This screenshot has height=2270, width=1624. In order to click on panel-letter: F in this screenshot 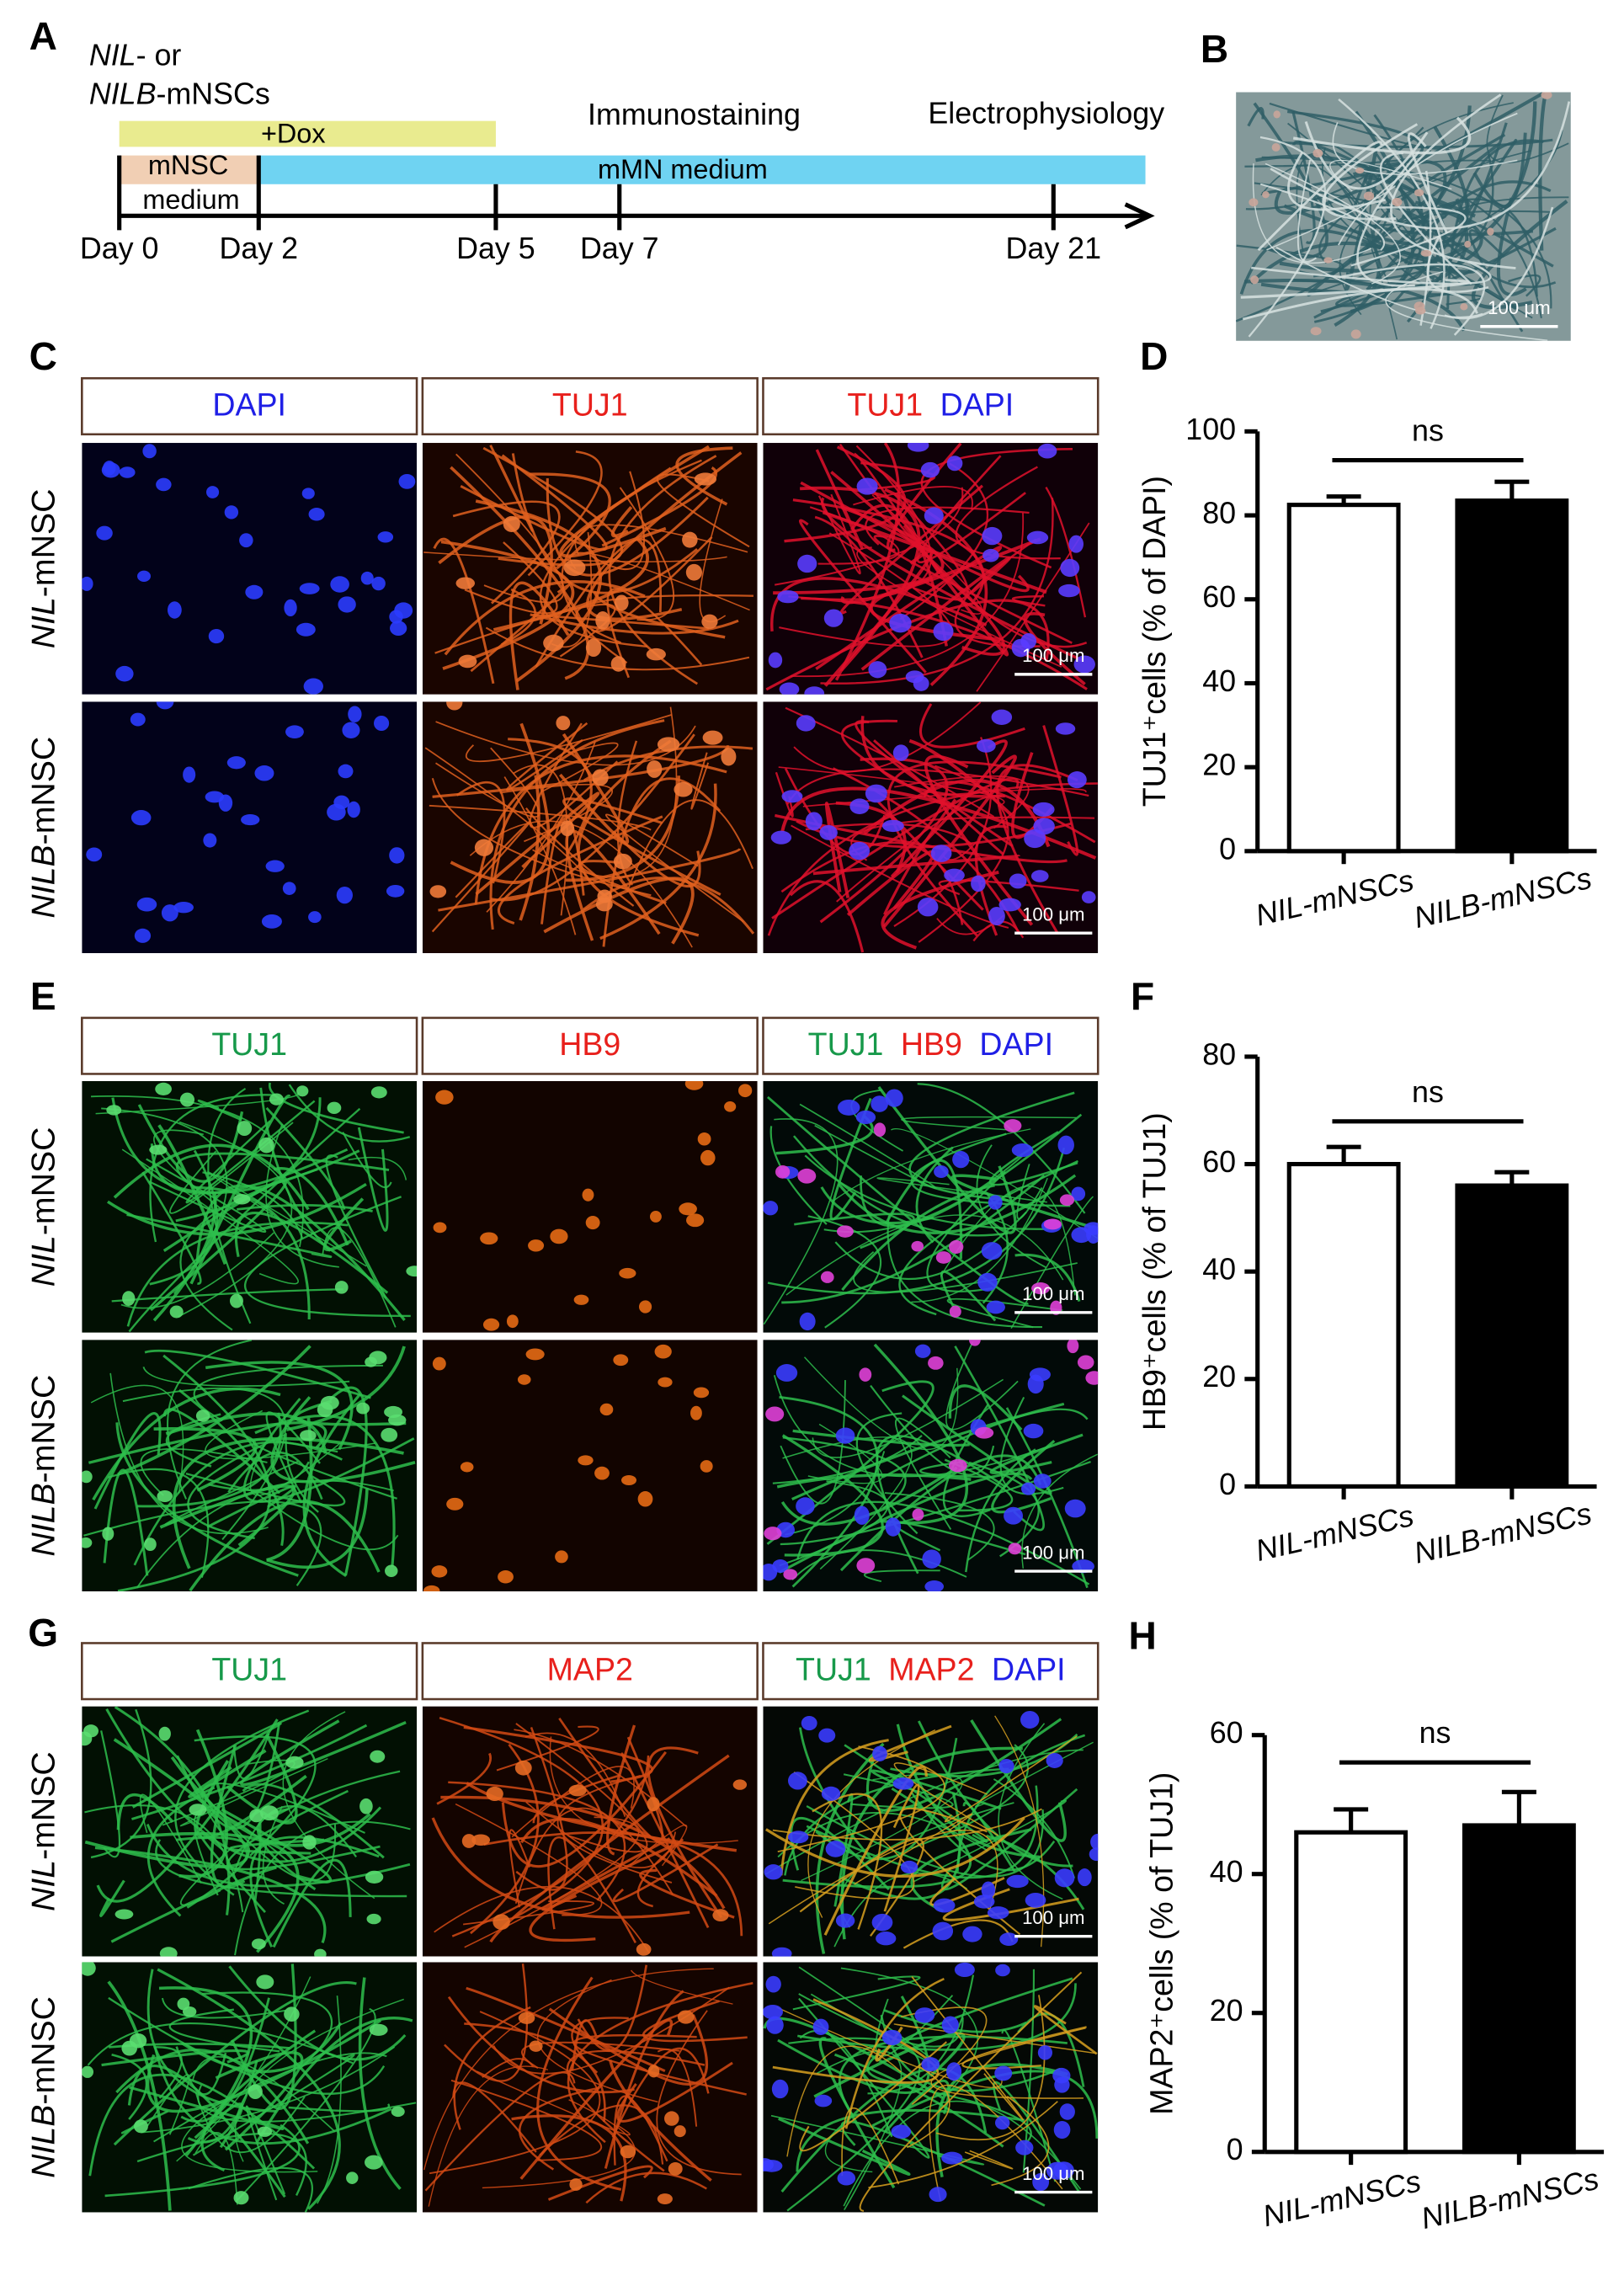, I will do `click(1142, 996)`.